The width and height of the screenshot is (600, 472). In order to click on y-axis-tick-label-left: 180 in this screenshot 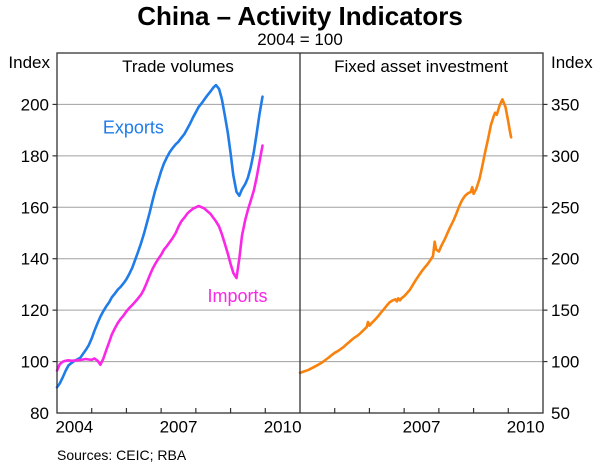, I will do `click(35, 156)`.